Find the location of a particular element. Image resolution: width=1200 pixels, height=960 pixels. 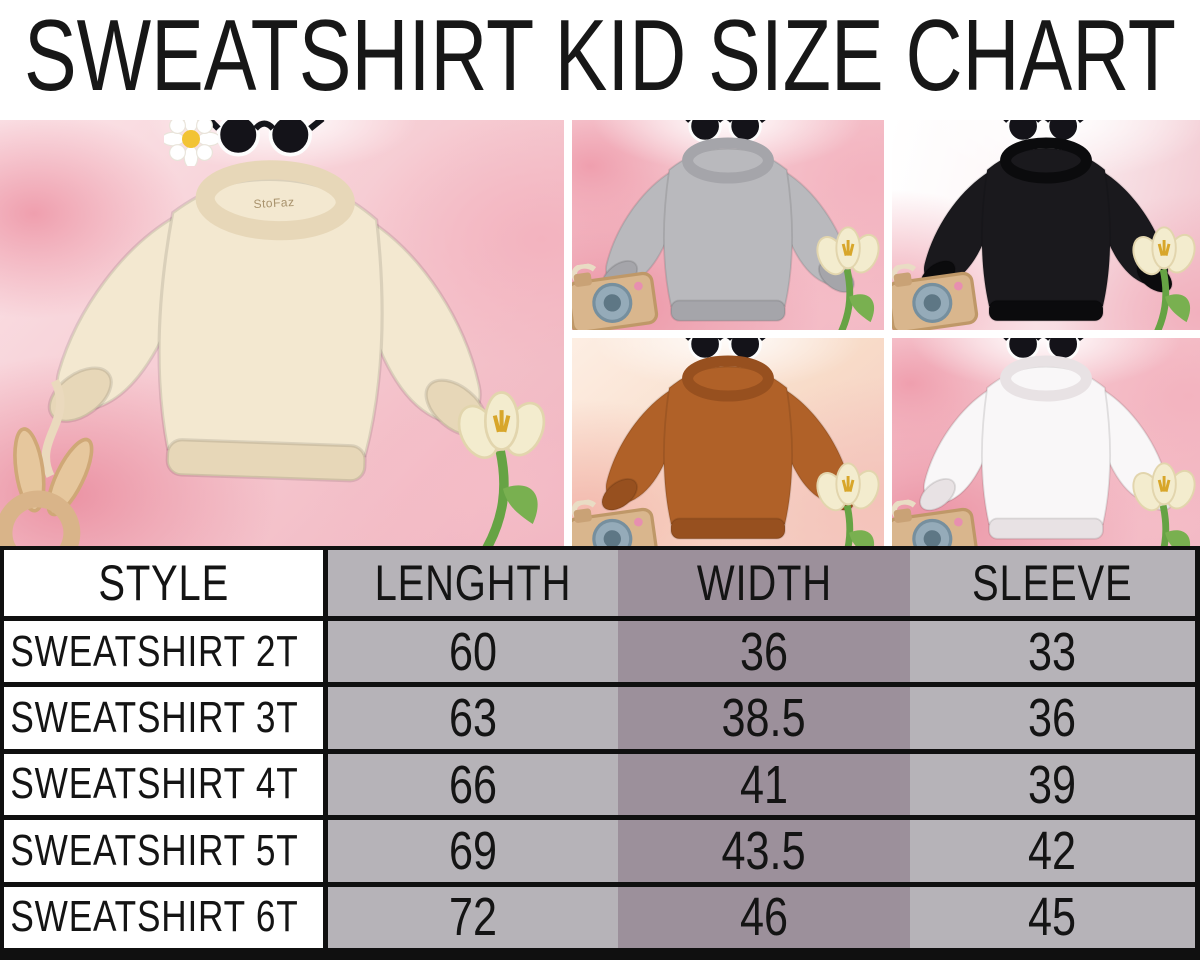

sleeve-value: 42 is located at coordinates (1052, 850).